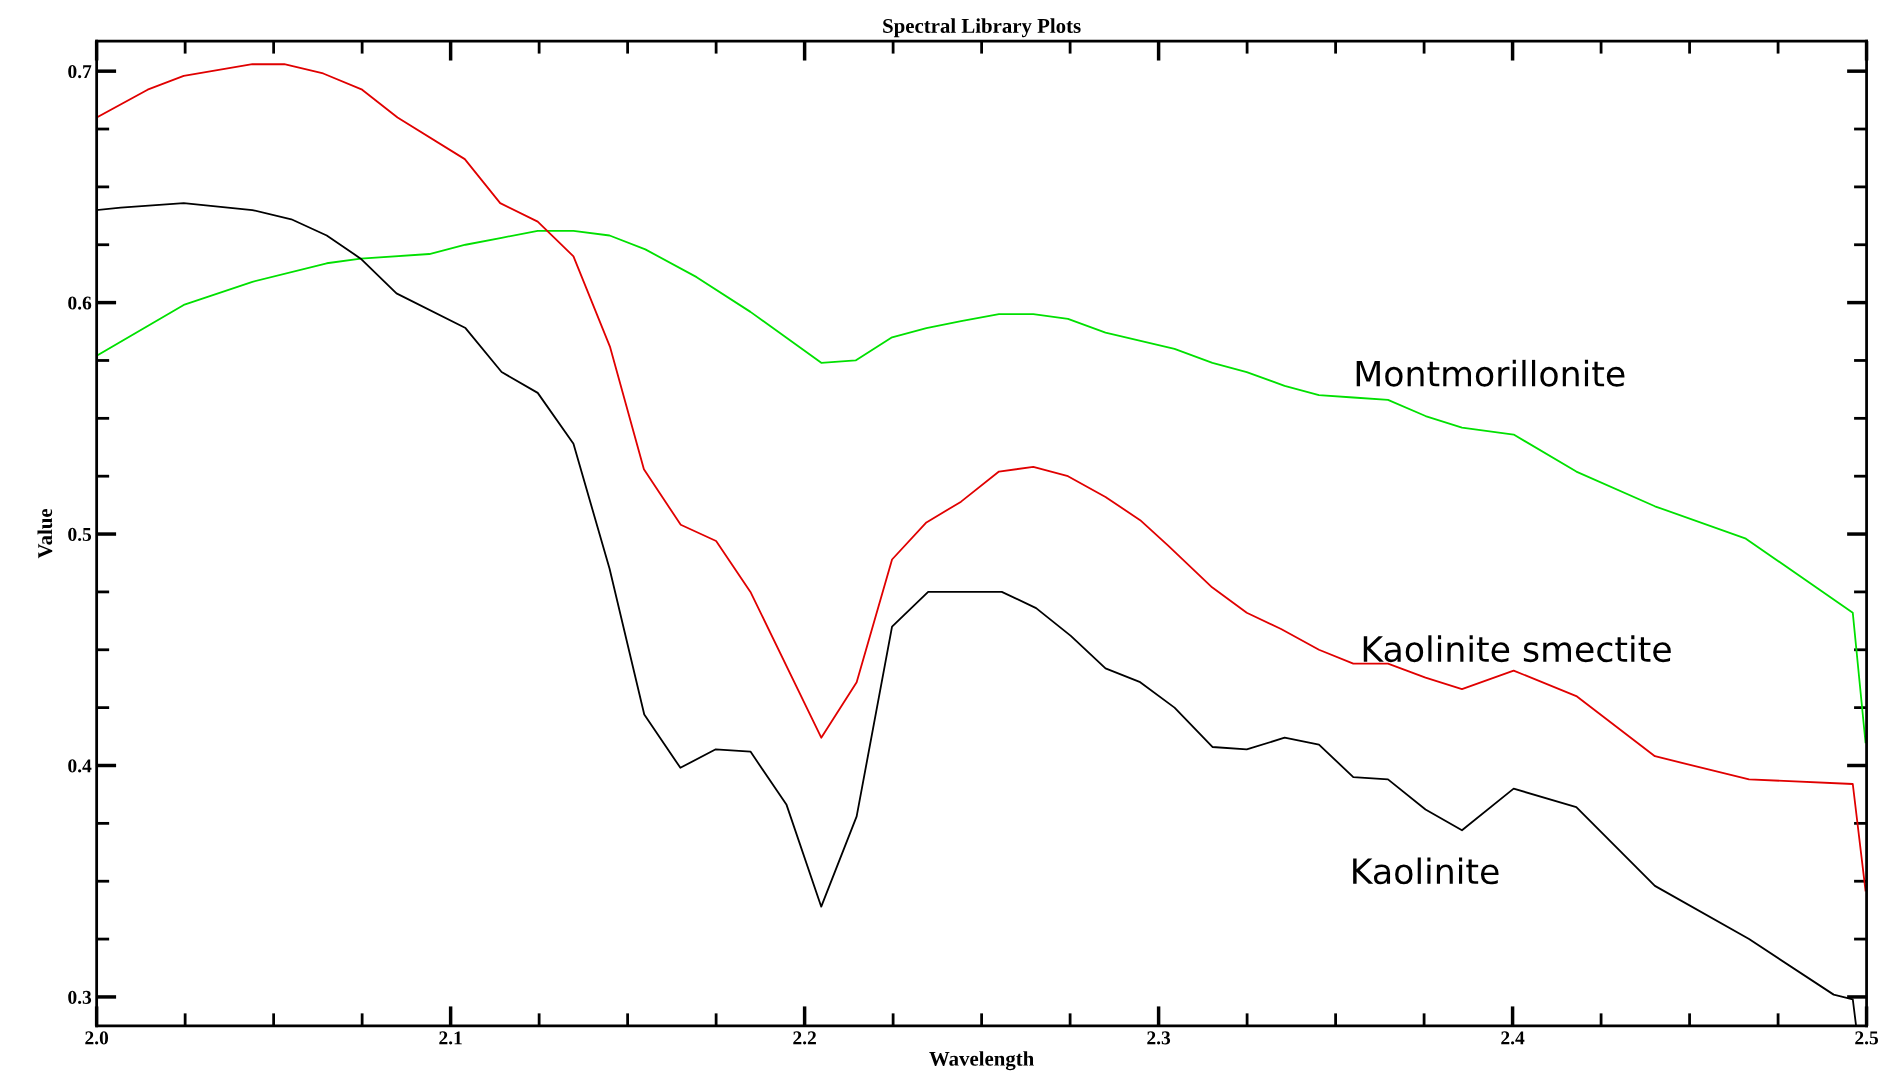 The width and height of the screenshot is (1895, 1081). Describe the element at coordinates (1517, 649) in the screenshot. I see `series-label: Kaolinite smectite` at that location.